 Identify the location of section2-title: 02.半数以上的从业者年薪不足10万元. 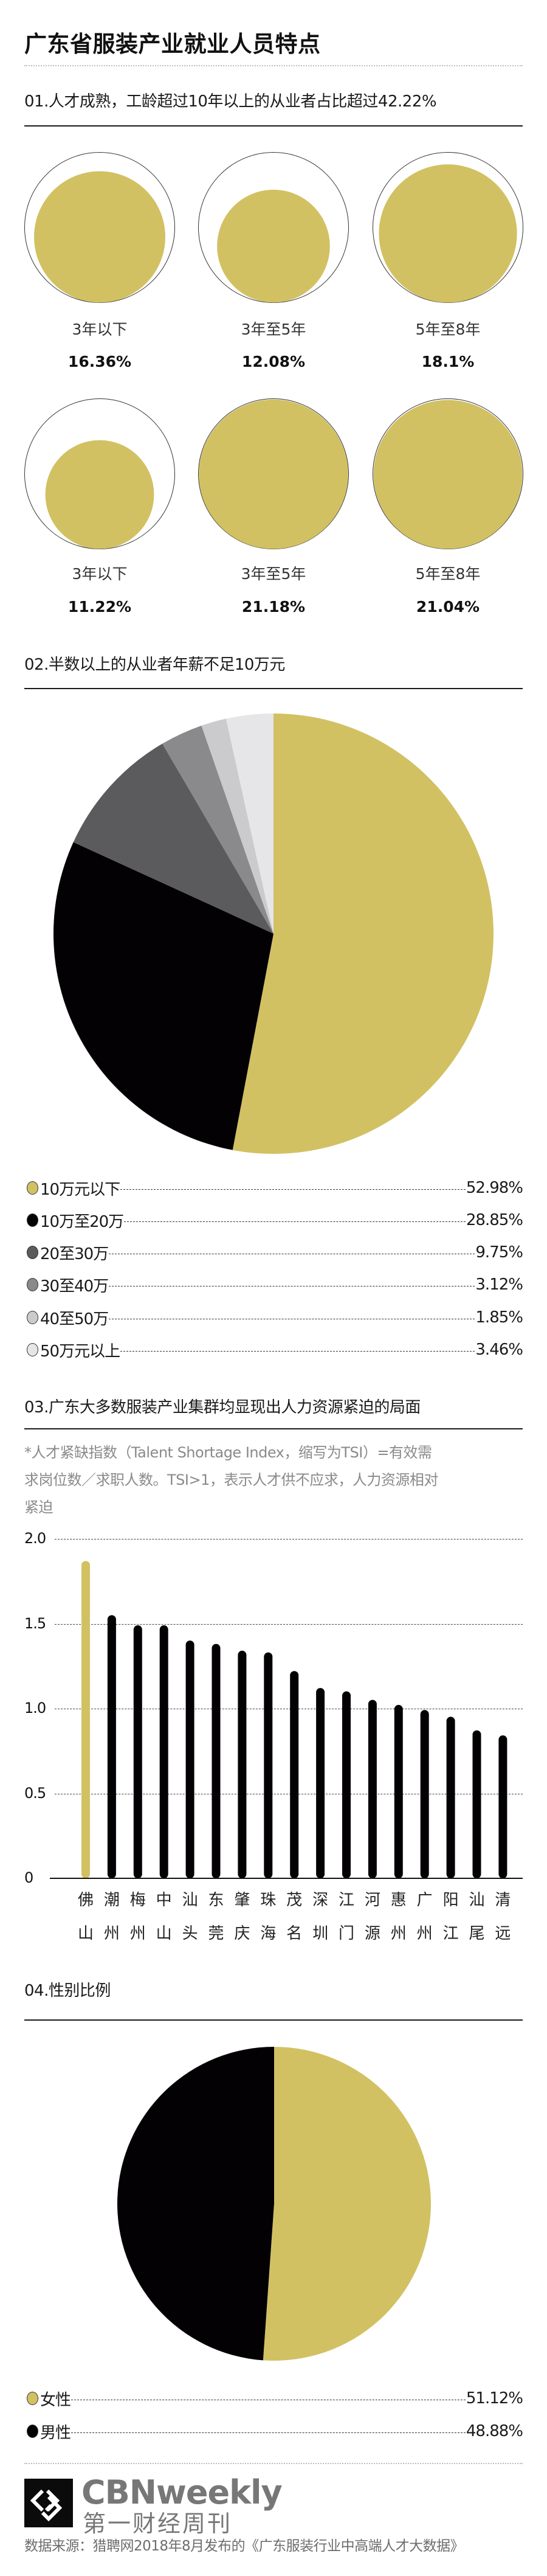
(154, 665).